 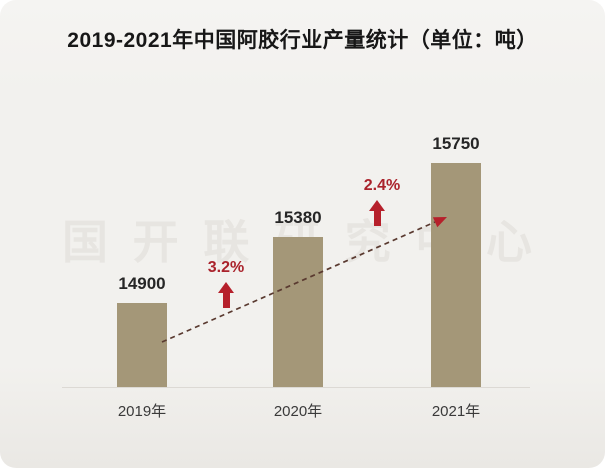 I want to click on value-label-2019: 14900, so click(x=142, y=283).